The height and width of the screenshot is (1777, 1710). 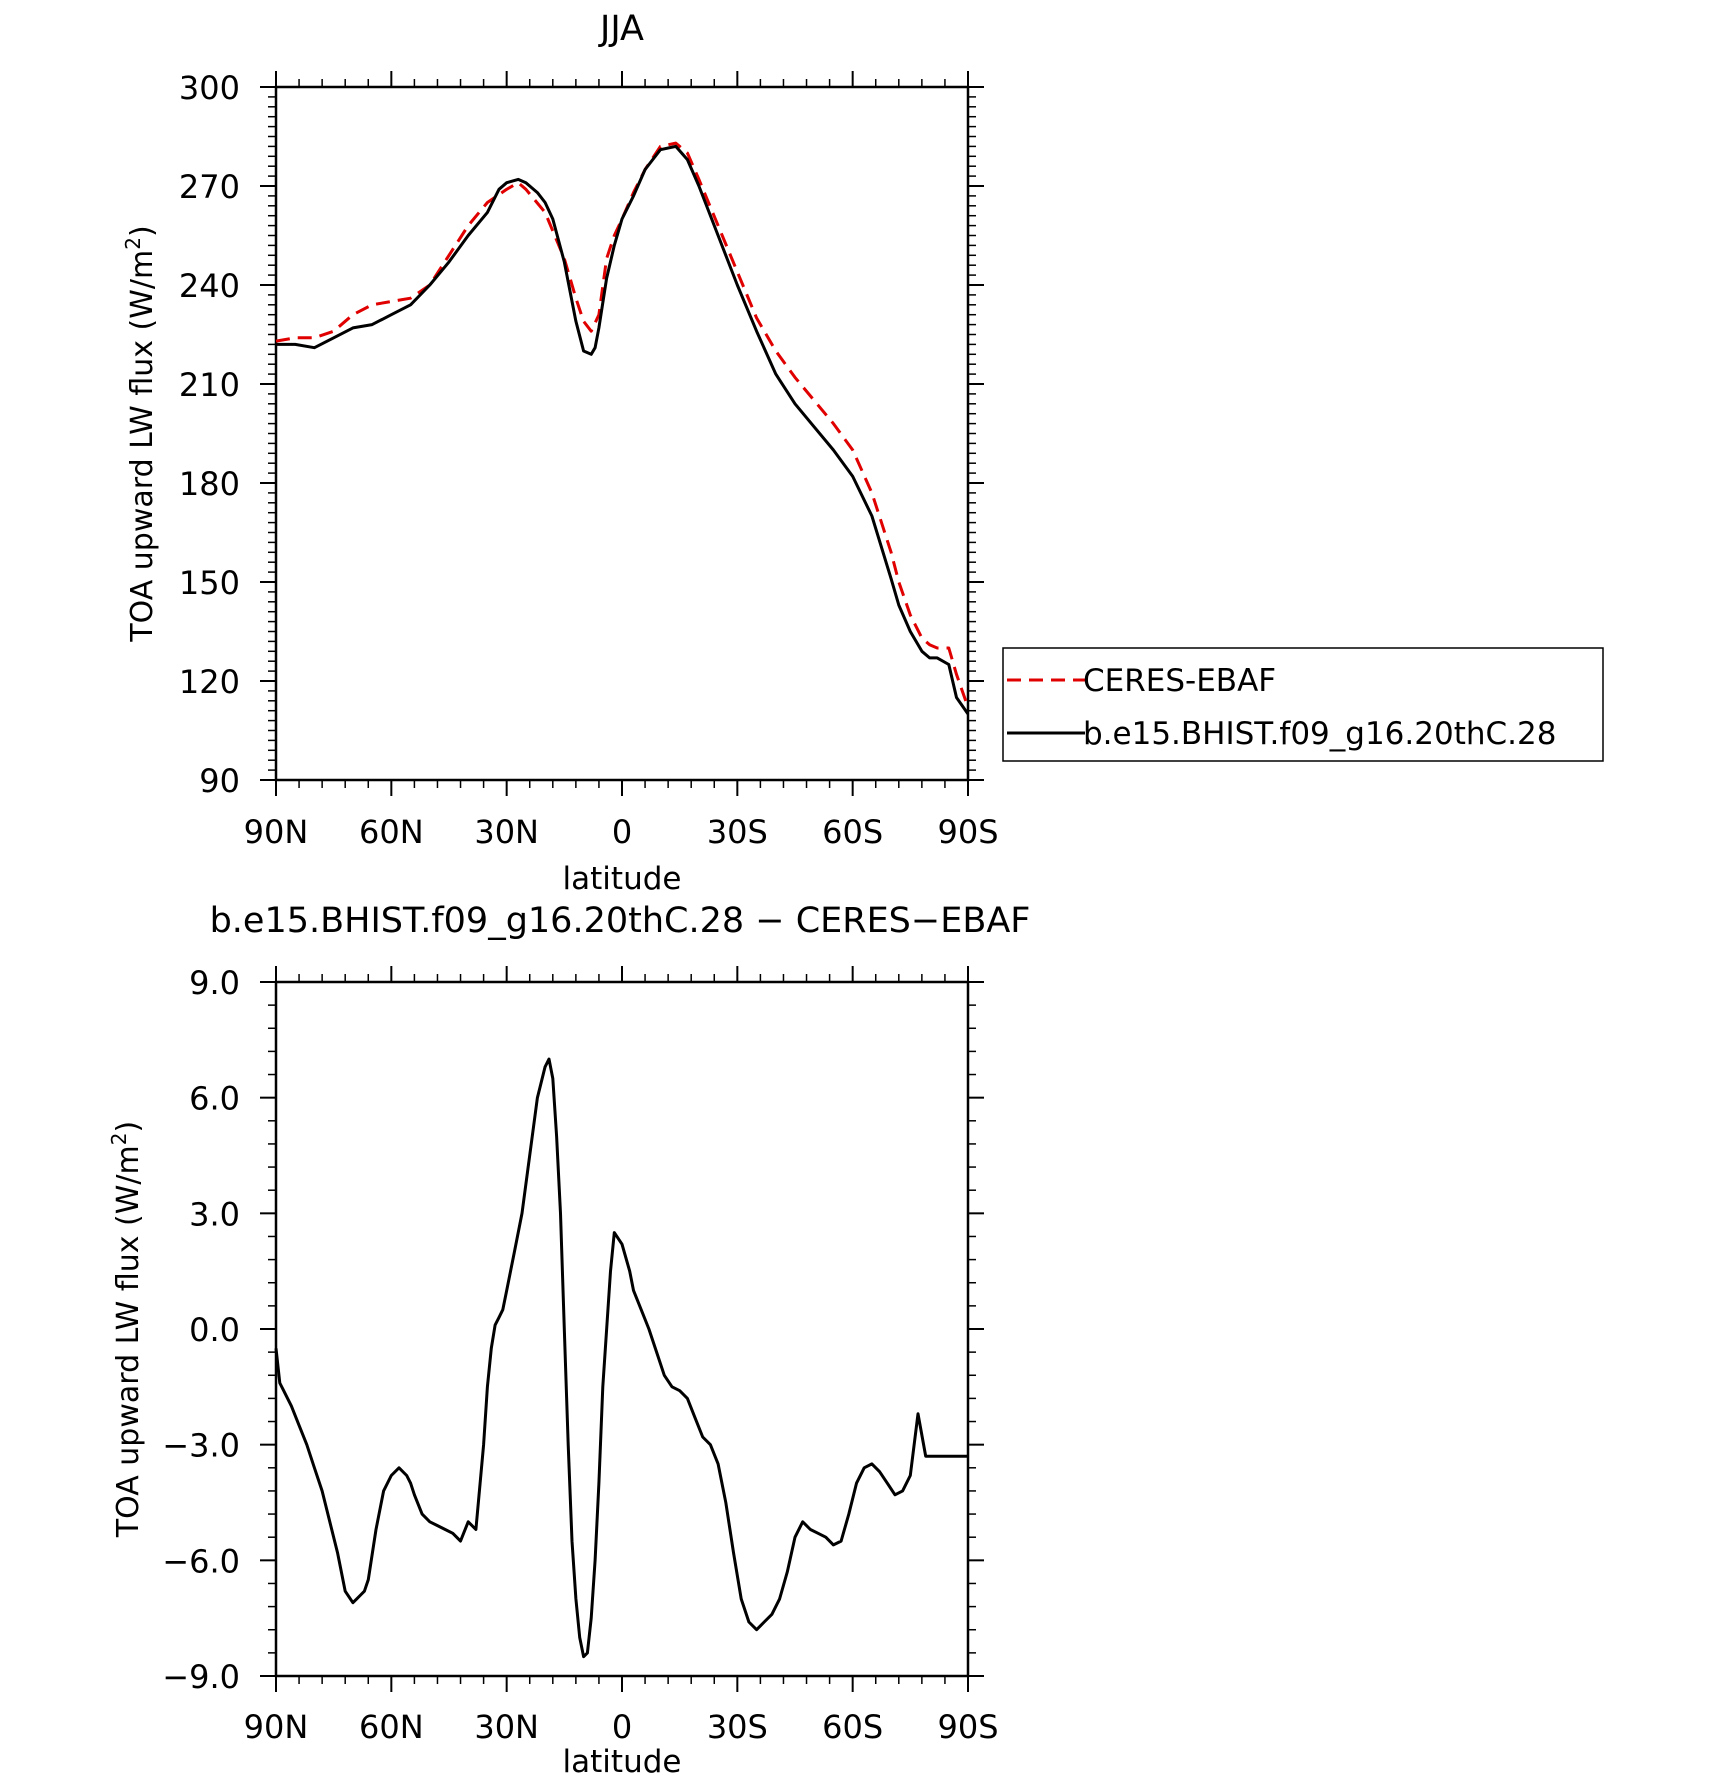 I want to click on y-tick-label: 0.0, so click(x=214, y=1330).